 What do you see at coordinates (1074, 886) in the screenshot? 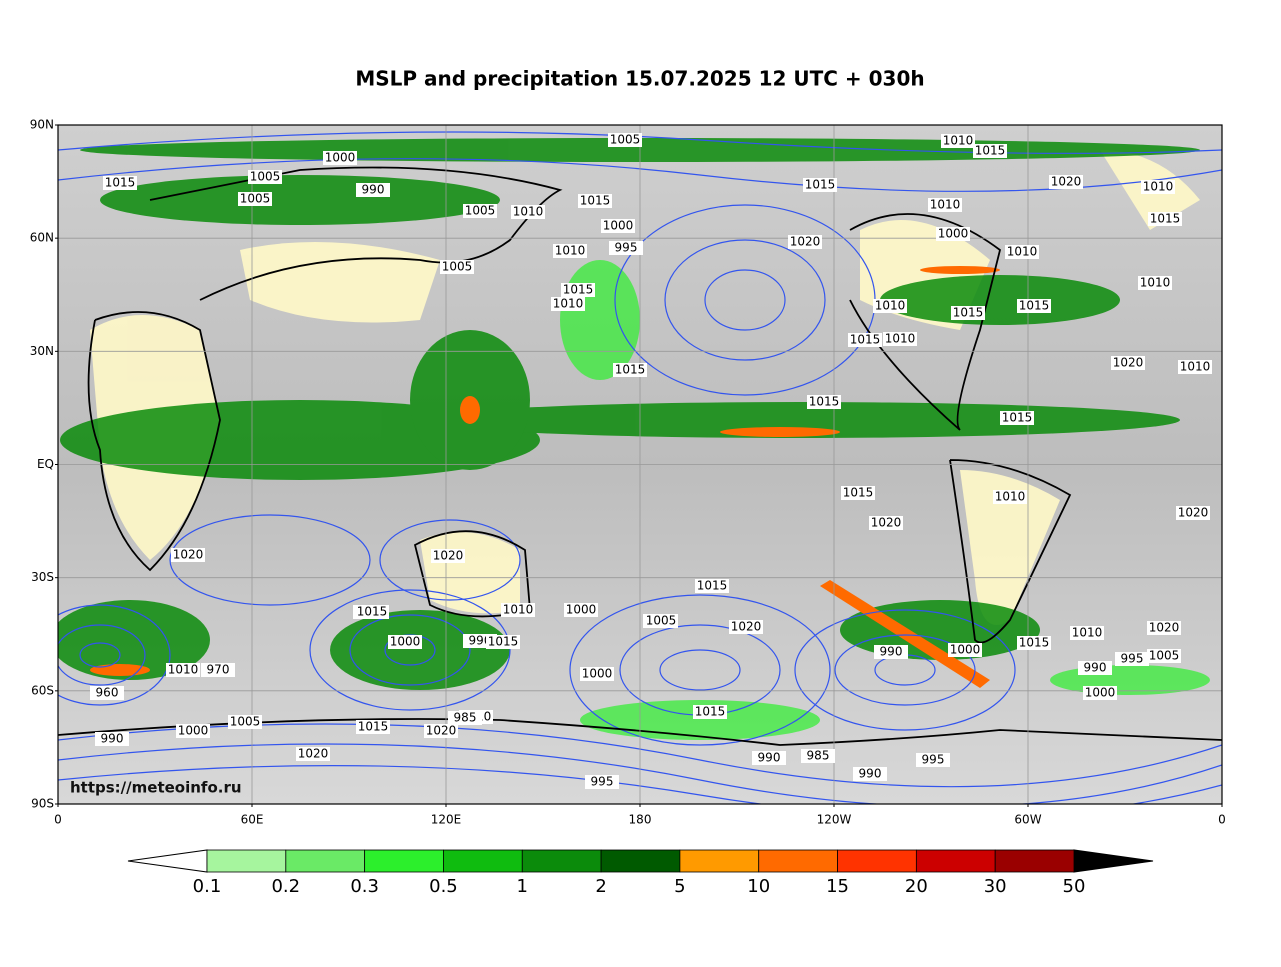
I see `colorbar-tick-label: 50` at bounding box center [1074, 886].